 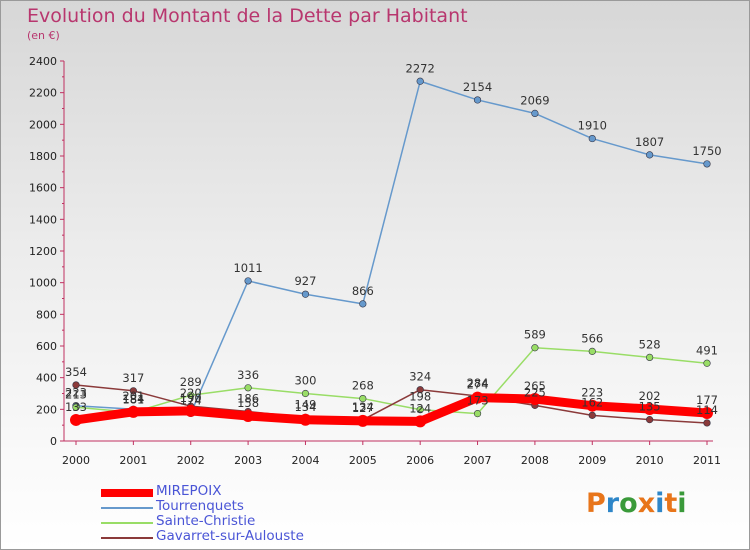 I want to click on data-label: 2272, so click(x=420, y=68).